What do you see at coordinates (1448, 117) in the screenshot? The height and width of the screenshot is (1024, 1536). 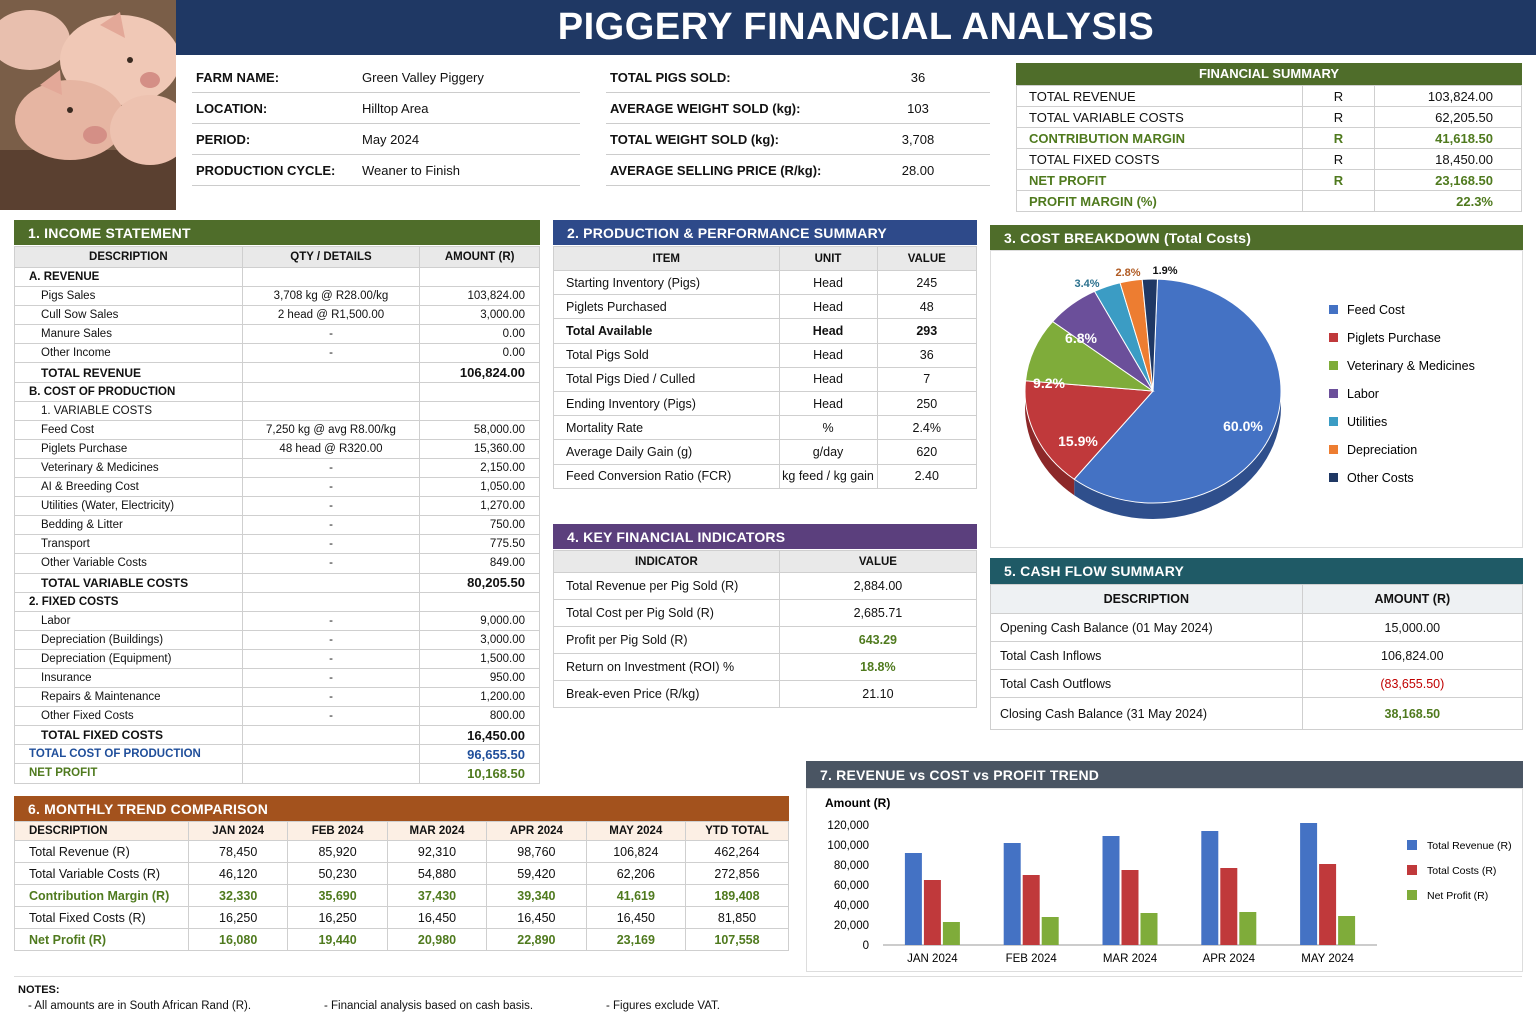 I see `fs-value: 62,205.50` at bounding box center [1448, 117].